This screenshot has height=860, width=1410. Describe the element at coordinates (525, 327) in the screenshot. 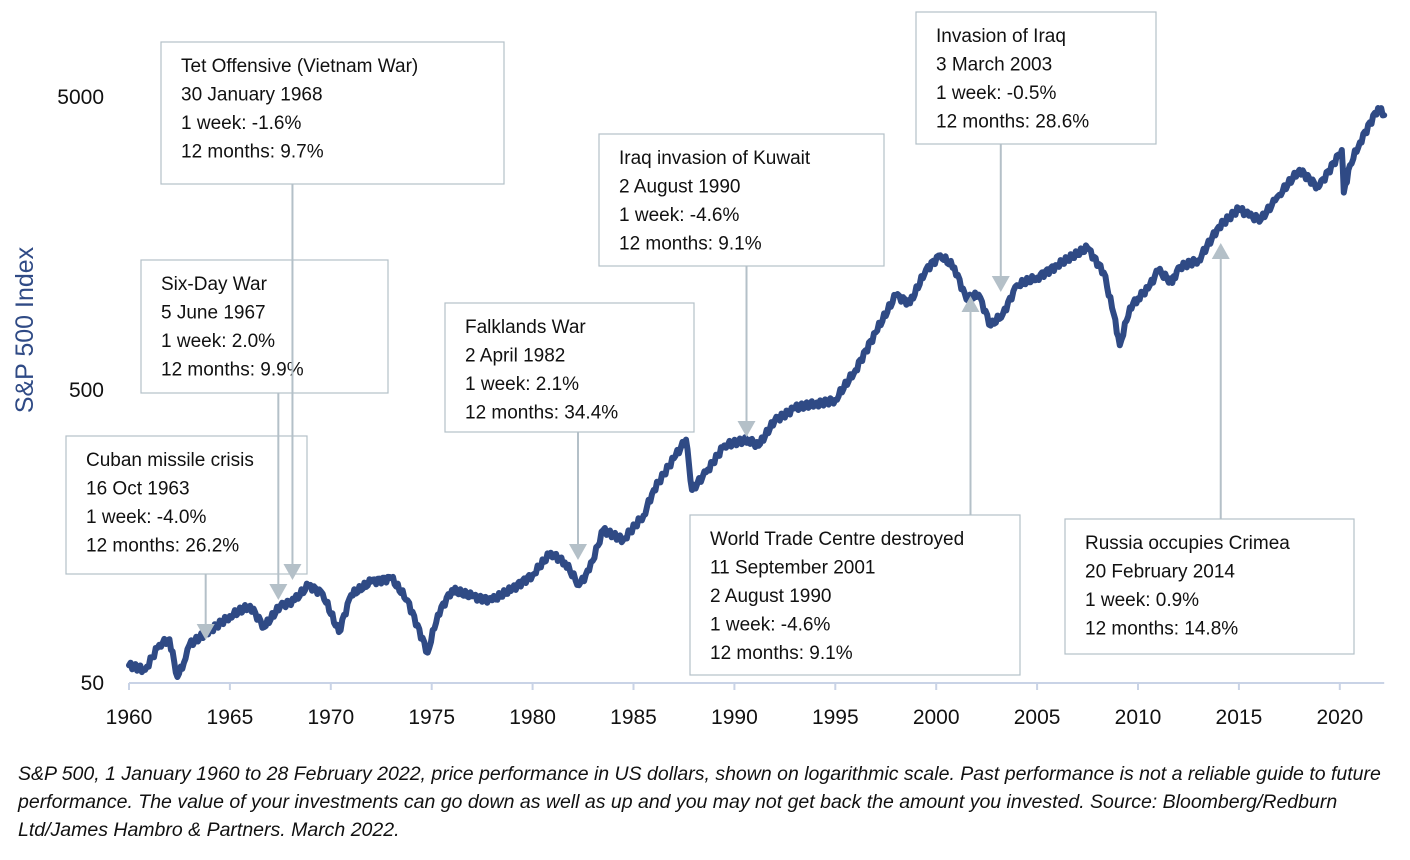

I see `annotation-text: Falklands War` at that location.